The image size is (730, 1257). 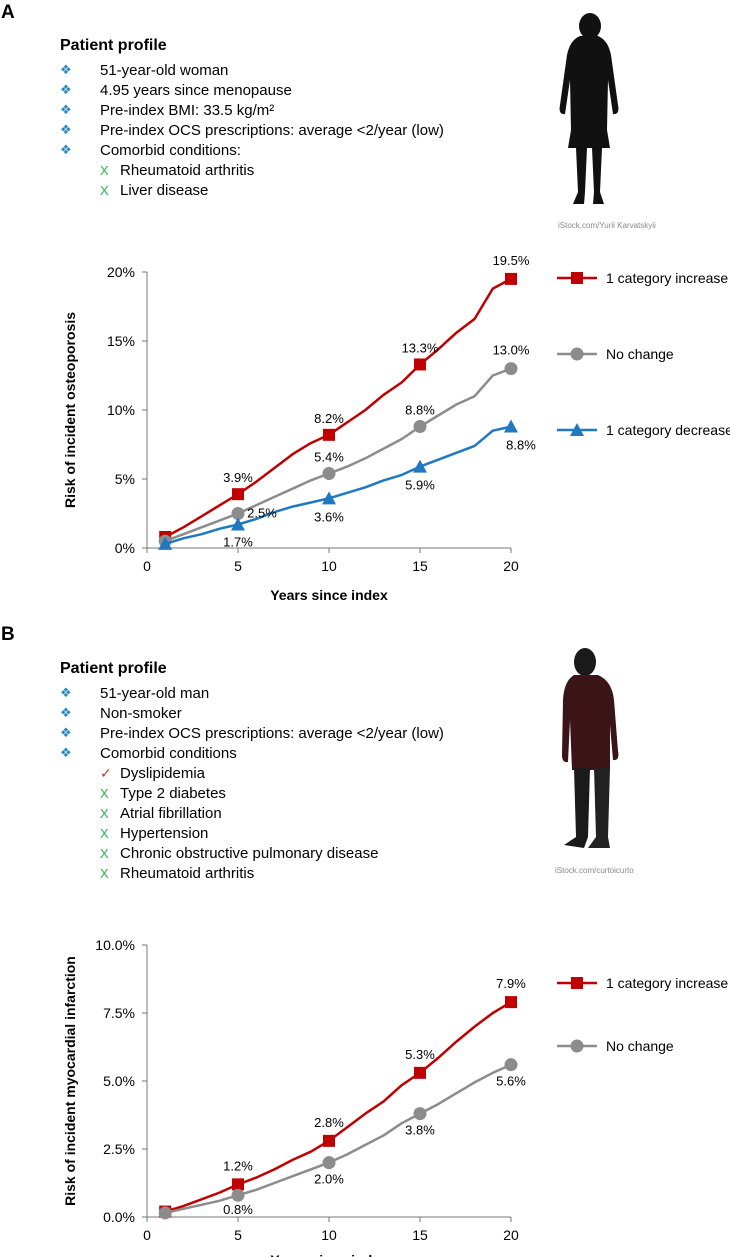 What do you see at coordinates (119, 1149) in the screenshot?
I see `y-tick-label: 2.5%` at bounding box center [119, 1149].